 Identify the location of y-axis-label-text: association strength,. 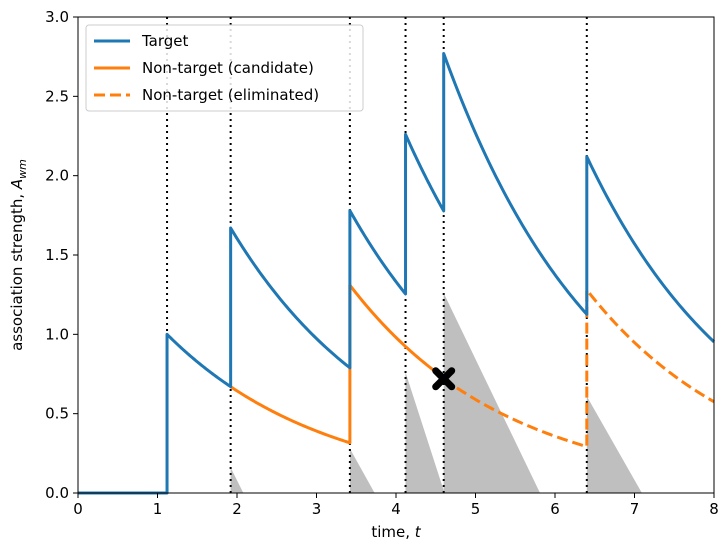
(17, 272).